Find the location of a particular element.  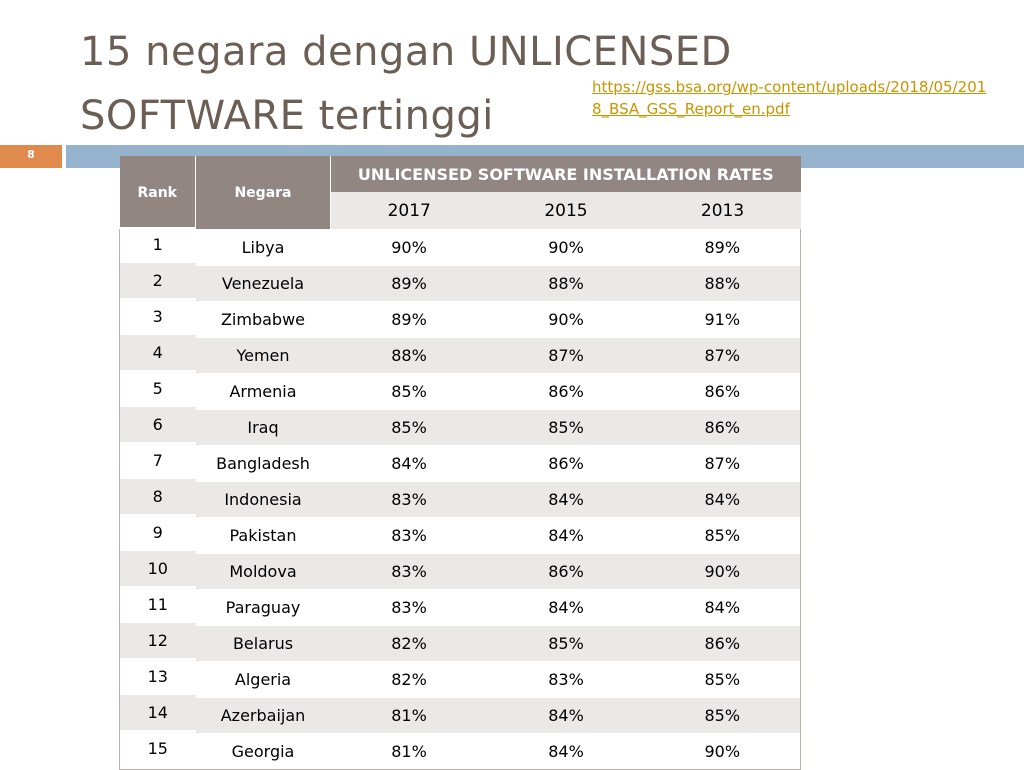

country-cell: Iraq is located at coordinates (263, 427).